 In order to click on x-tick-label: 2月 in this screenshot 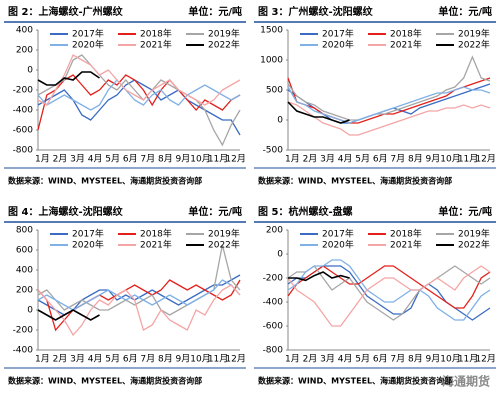, I will do `click(60, 359)`.